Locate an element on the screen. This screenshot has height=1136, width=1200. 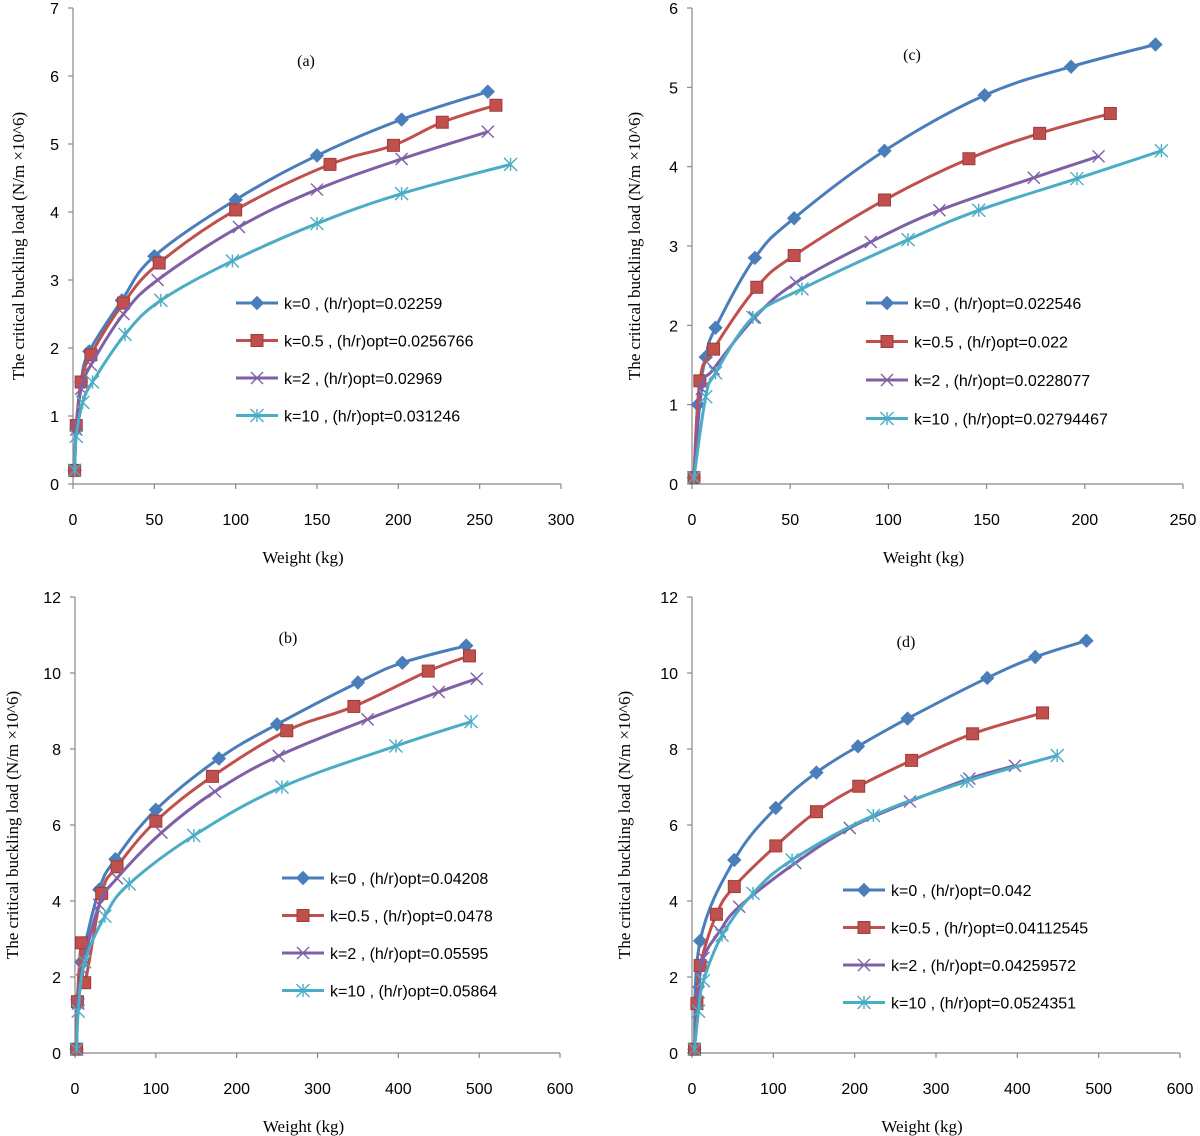
panel-b-y-tick-label: 6 is located at coordinates (56, 826).